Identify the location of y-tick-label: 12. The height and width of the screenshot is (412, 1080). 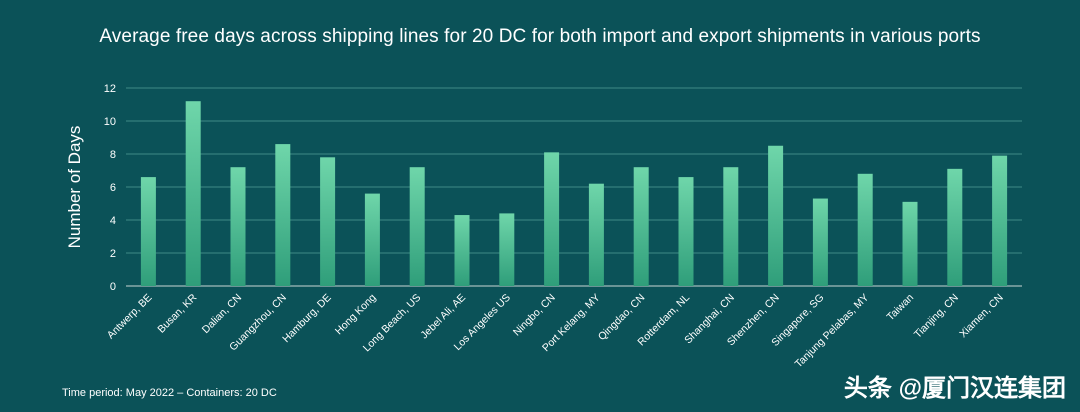
(110, 89).